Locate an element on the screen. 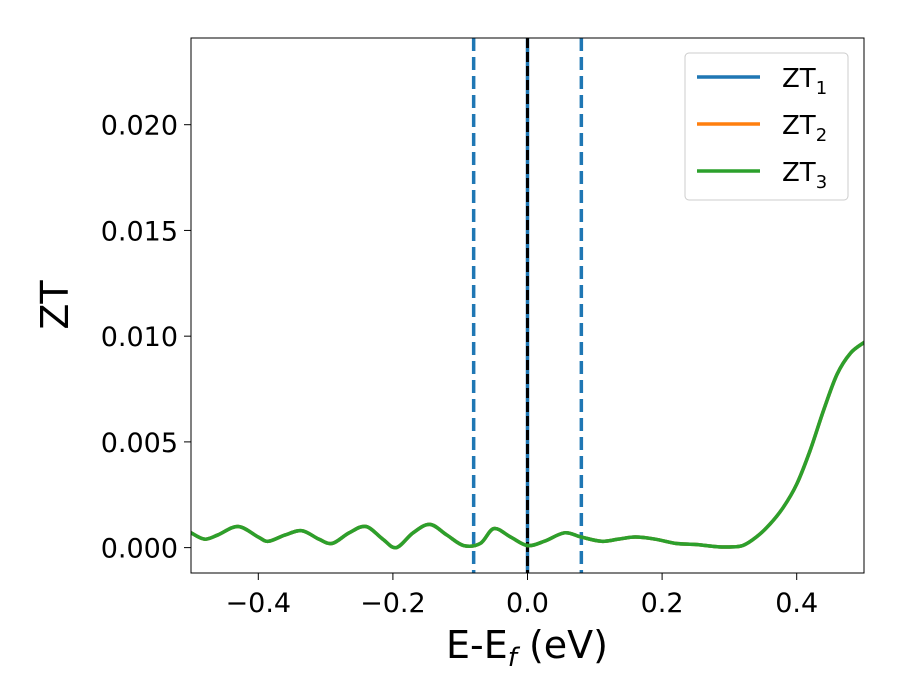 The width and height of the screenshot is (900, 700). y-axis-ticks: 0.000 0.005 0.010 0.015 0.020 is located at coordinates (146, 338).